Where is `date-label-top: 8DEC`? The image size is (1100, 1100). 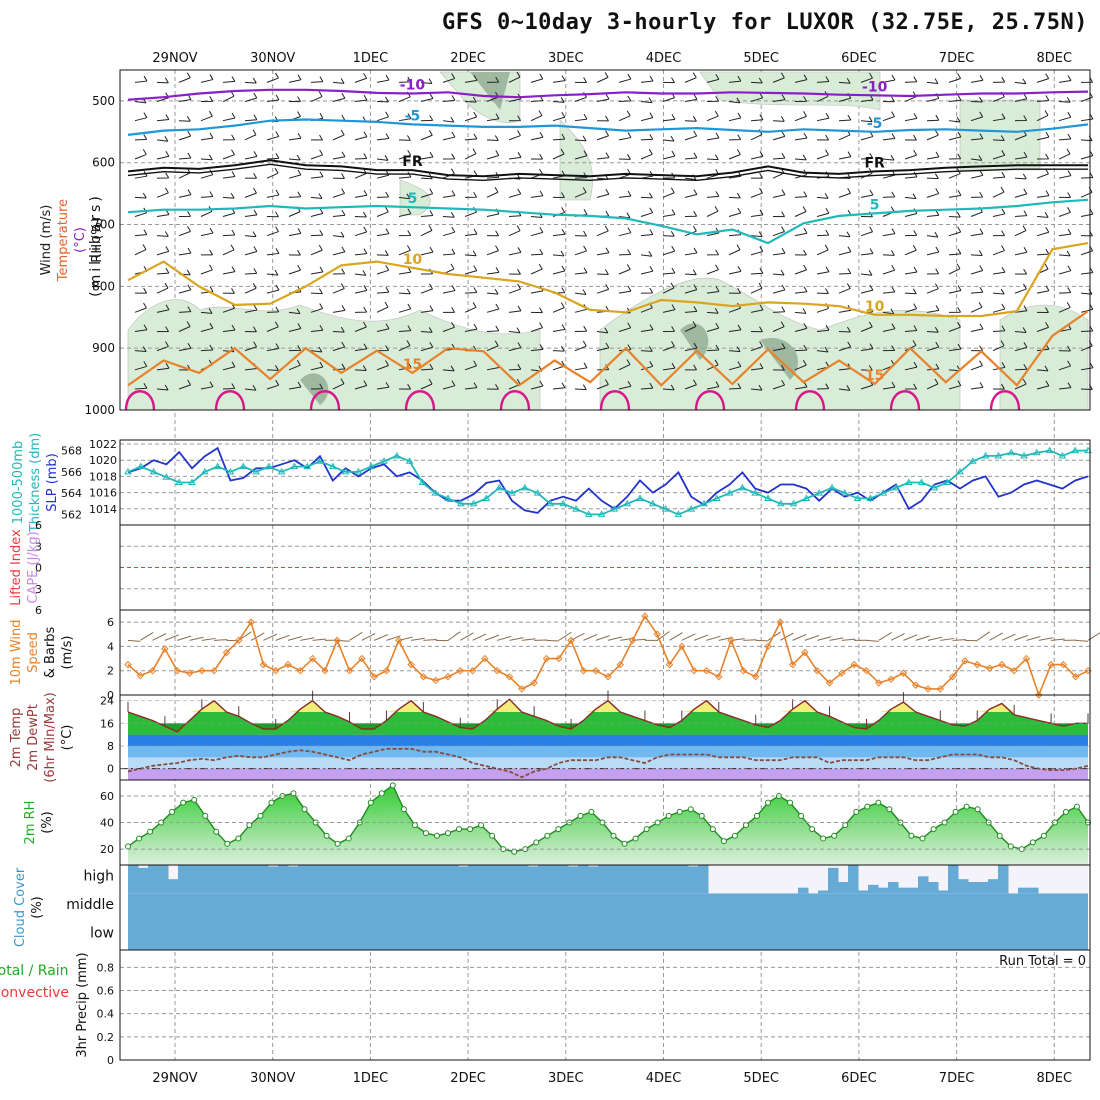
date-label-top: 8DEC is located at coordinates (1055, 58).